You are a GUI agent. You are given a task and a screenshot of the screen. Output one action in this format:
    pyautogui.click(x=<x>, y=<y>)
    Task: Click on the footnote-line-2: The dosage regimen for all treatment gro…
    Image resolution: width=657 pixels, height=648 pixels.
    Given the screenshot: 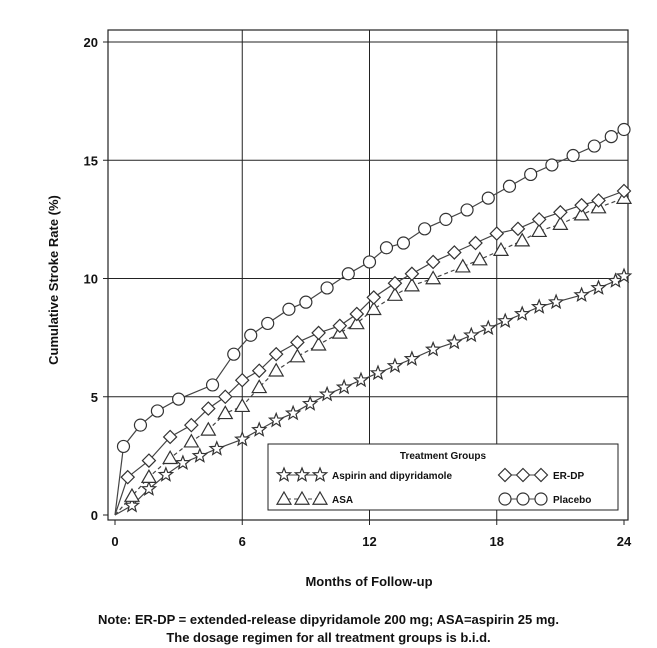 What is the action you would take?
    pyautogui.click(x=328, y=637)
    